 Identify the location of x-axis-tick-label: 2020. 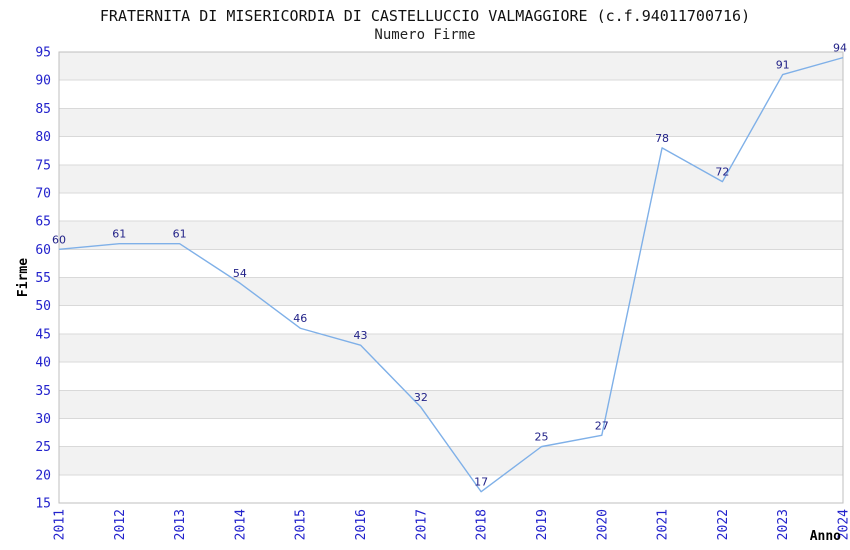
(602, 524).